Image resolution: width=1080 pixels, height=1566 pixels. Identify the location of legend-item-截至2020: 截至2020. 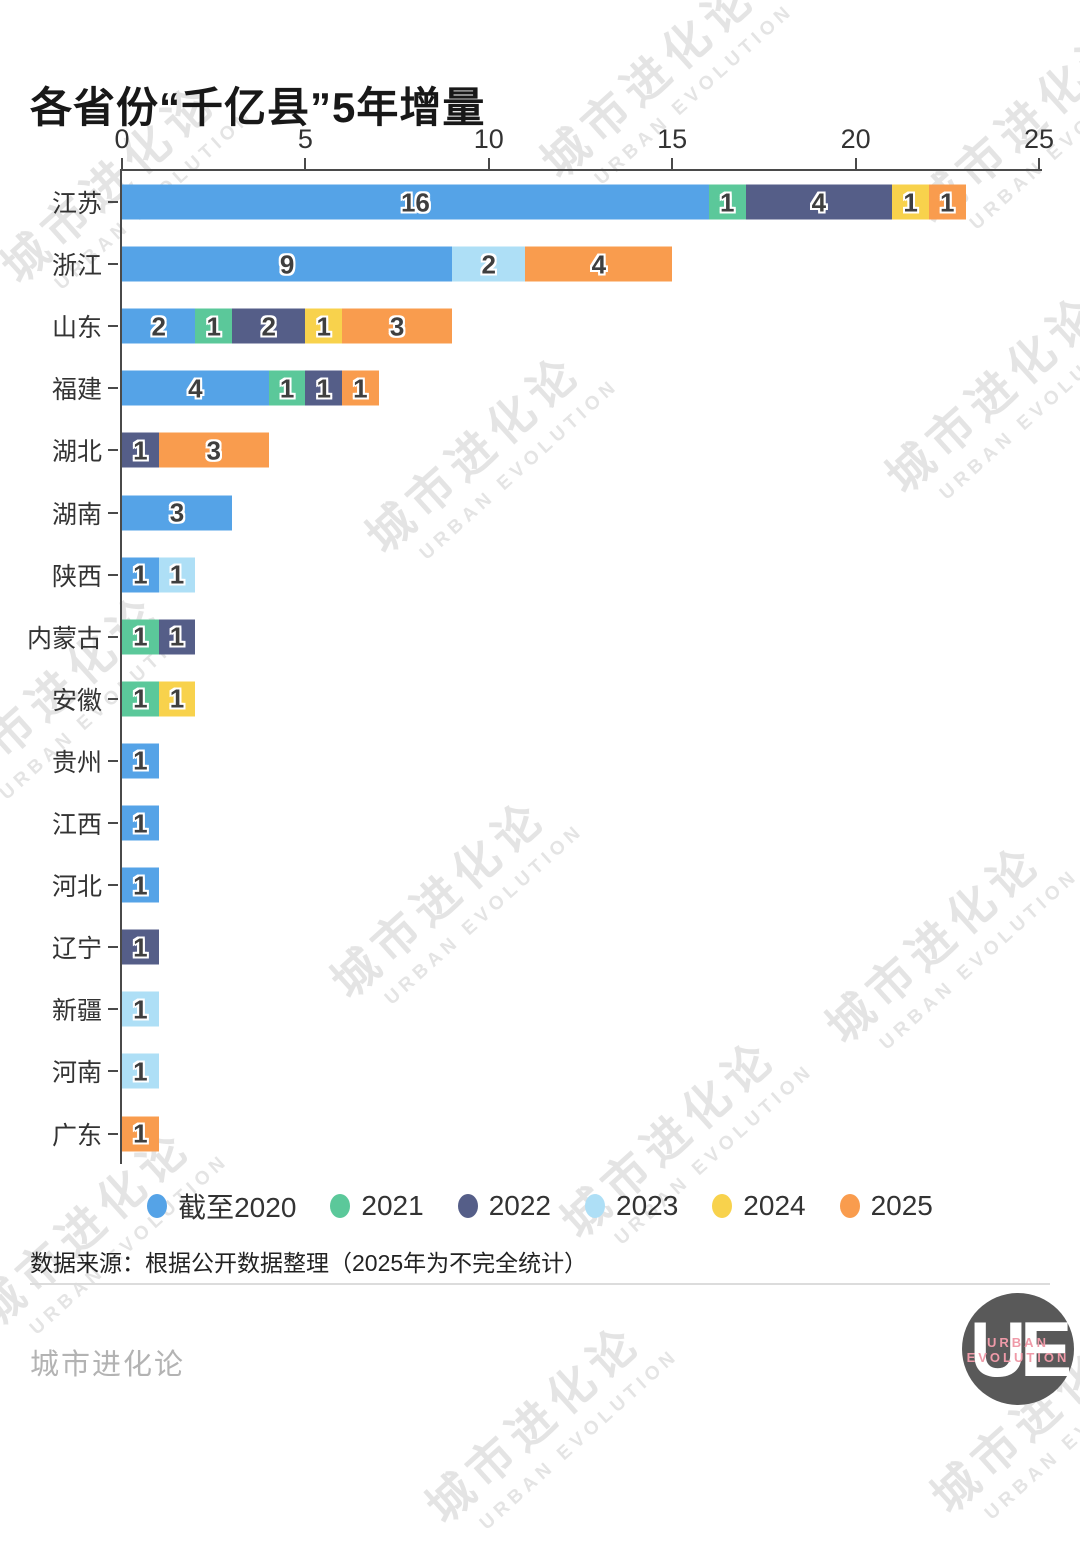
(221, 1206).